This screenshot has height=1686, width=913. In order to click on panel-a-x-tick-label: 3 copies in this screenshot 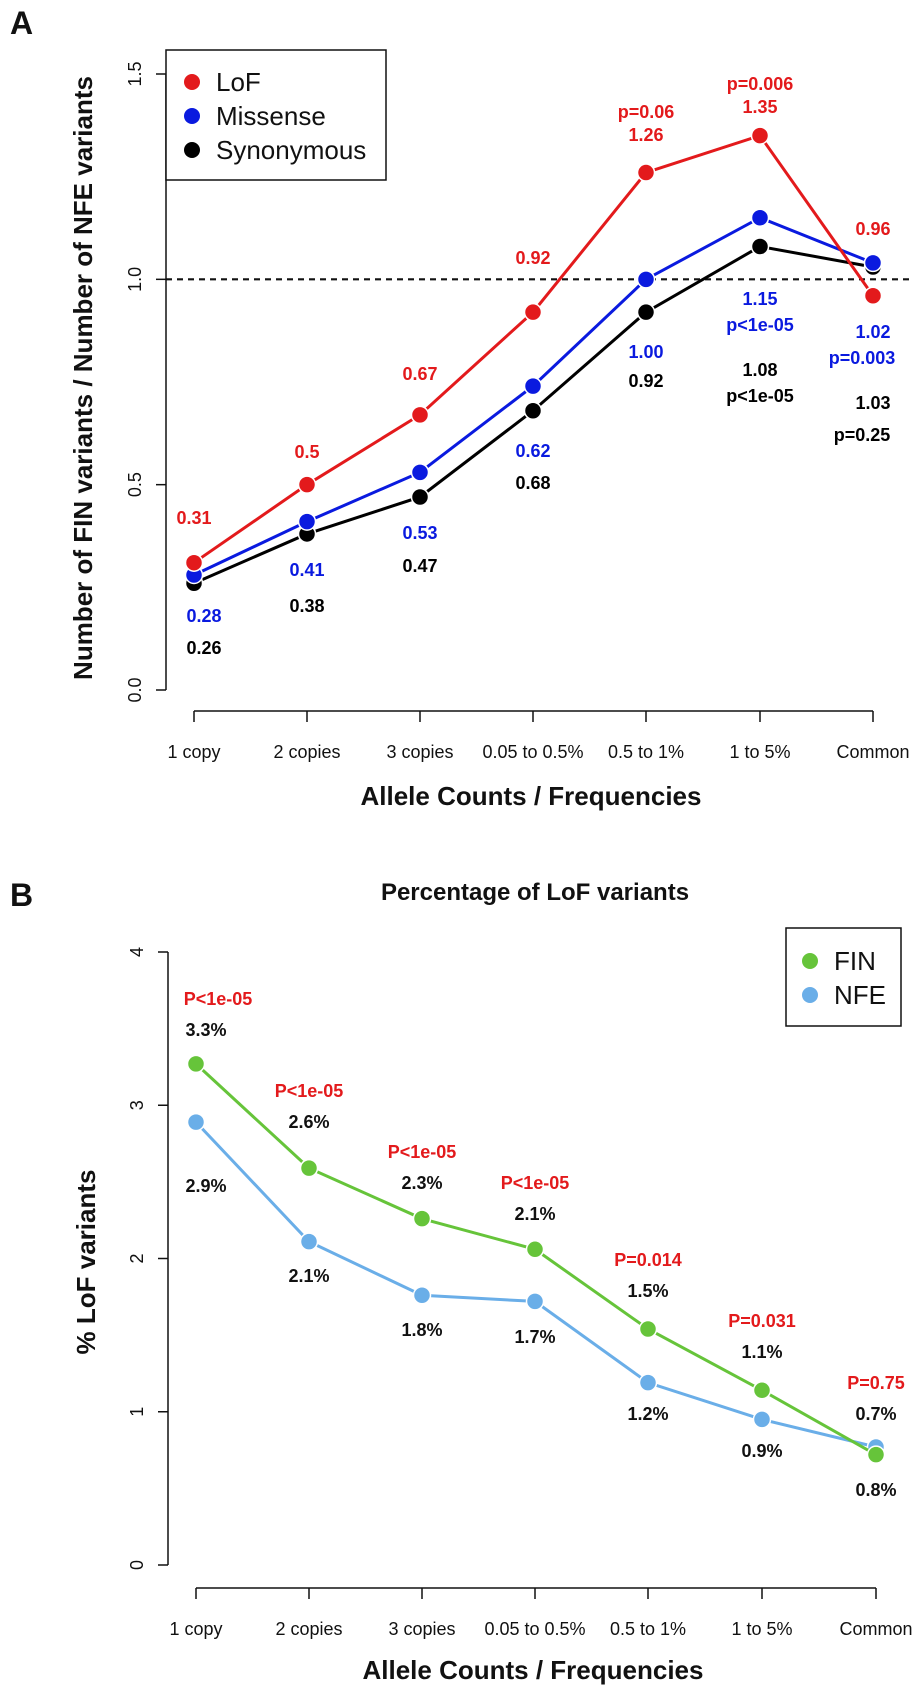, I will do `click(419, 752)`.